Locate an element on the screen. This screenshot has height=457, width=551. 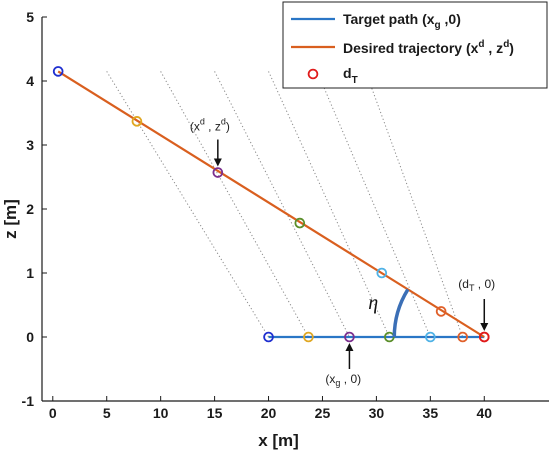
legend-dt-label: dT is located at coordinates (350, 75).